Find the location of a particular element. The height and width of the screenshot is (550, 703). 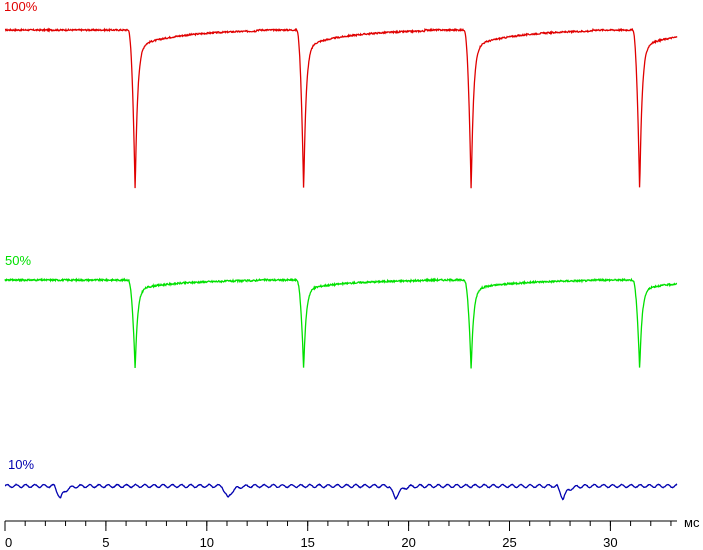

series-label: 100% is located at coordinates (21, 7).